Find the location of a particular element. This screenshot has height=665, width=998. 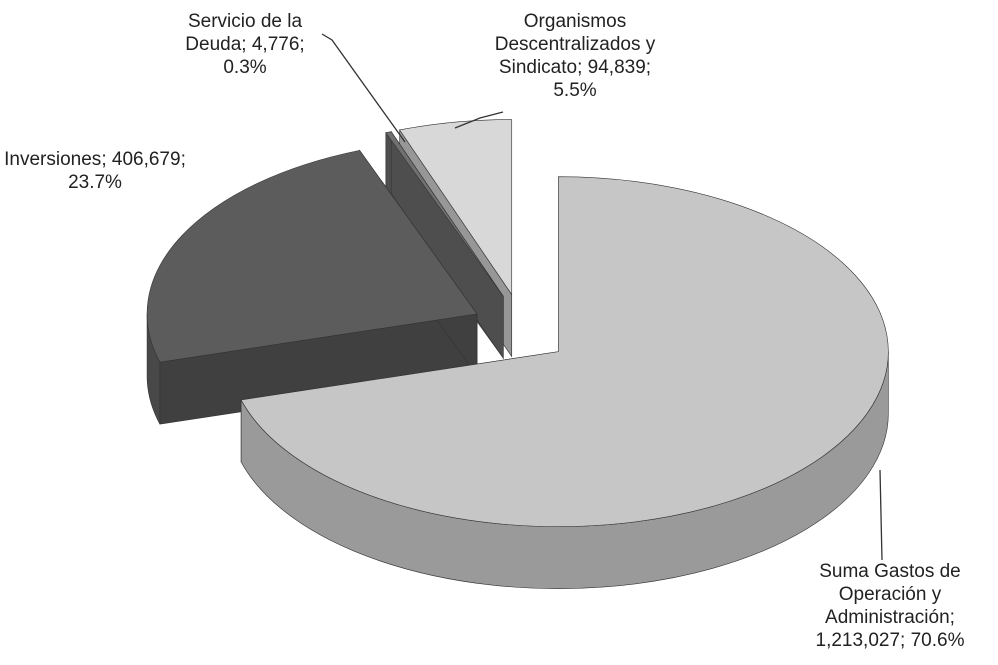

data-label: Inversiones; 406,679; 23.7% is located at coordinates (95, 171).